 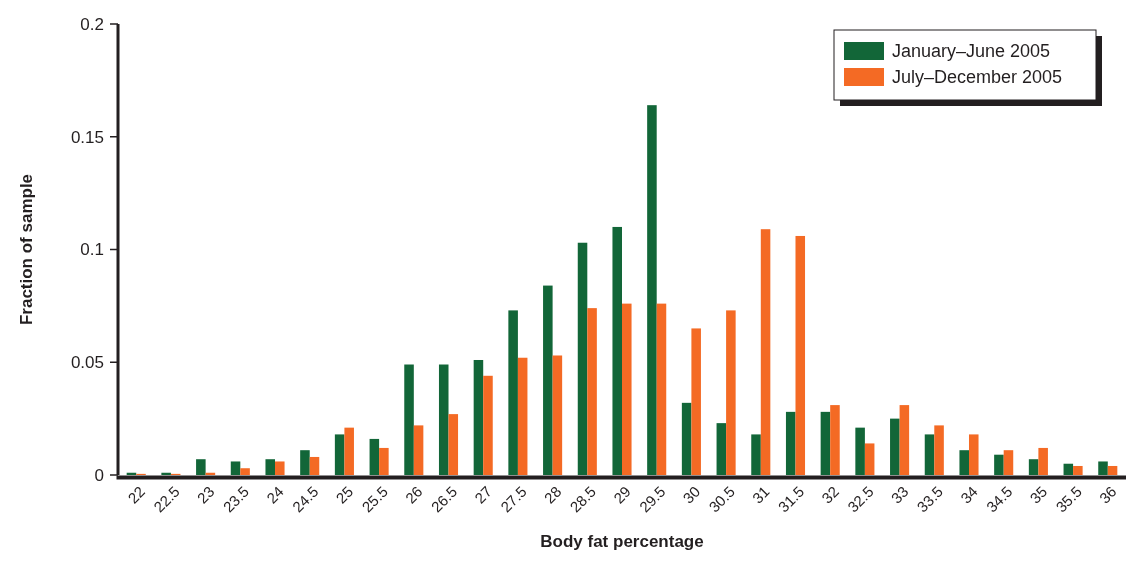 I want to click on legend-label: January–June 2005, so click(x=971, y=51).